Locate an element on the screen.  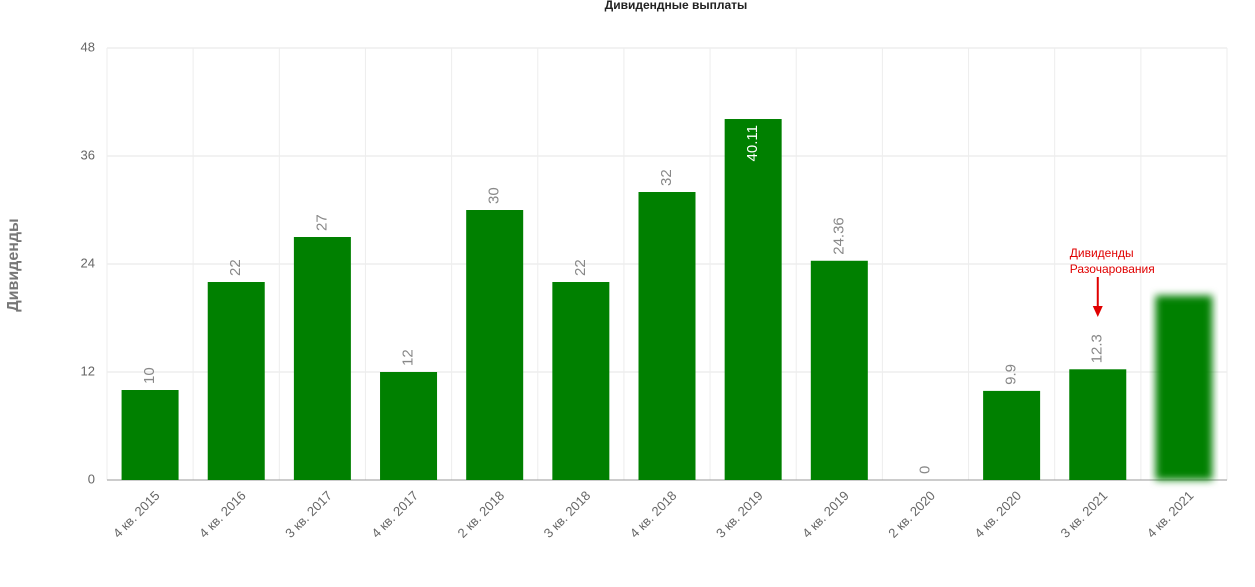
y-tick-label: 24 is located at coordinates (88, 262).